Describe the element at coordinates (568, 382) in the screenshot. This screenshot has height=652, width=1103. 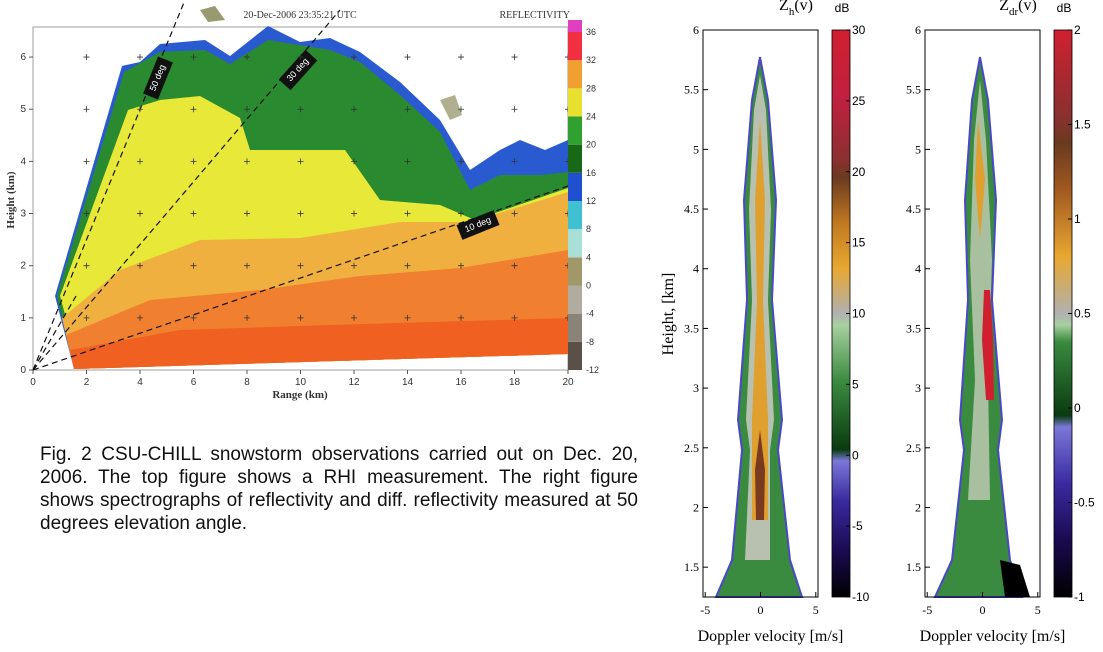
I see `x-tick-label: 20` at that location.